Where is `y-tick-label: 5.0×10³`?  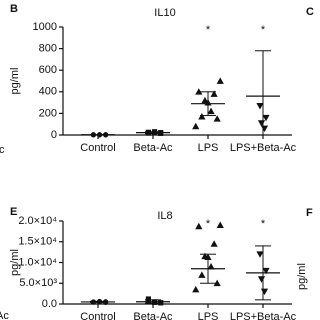 y-tick-label: 5.0×10³ is located at coordinates (38, 283).